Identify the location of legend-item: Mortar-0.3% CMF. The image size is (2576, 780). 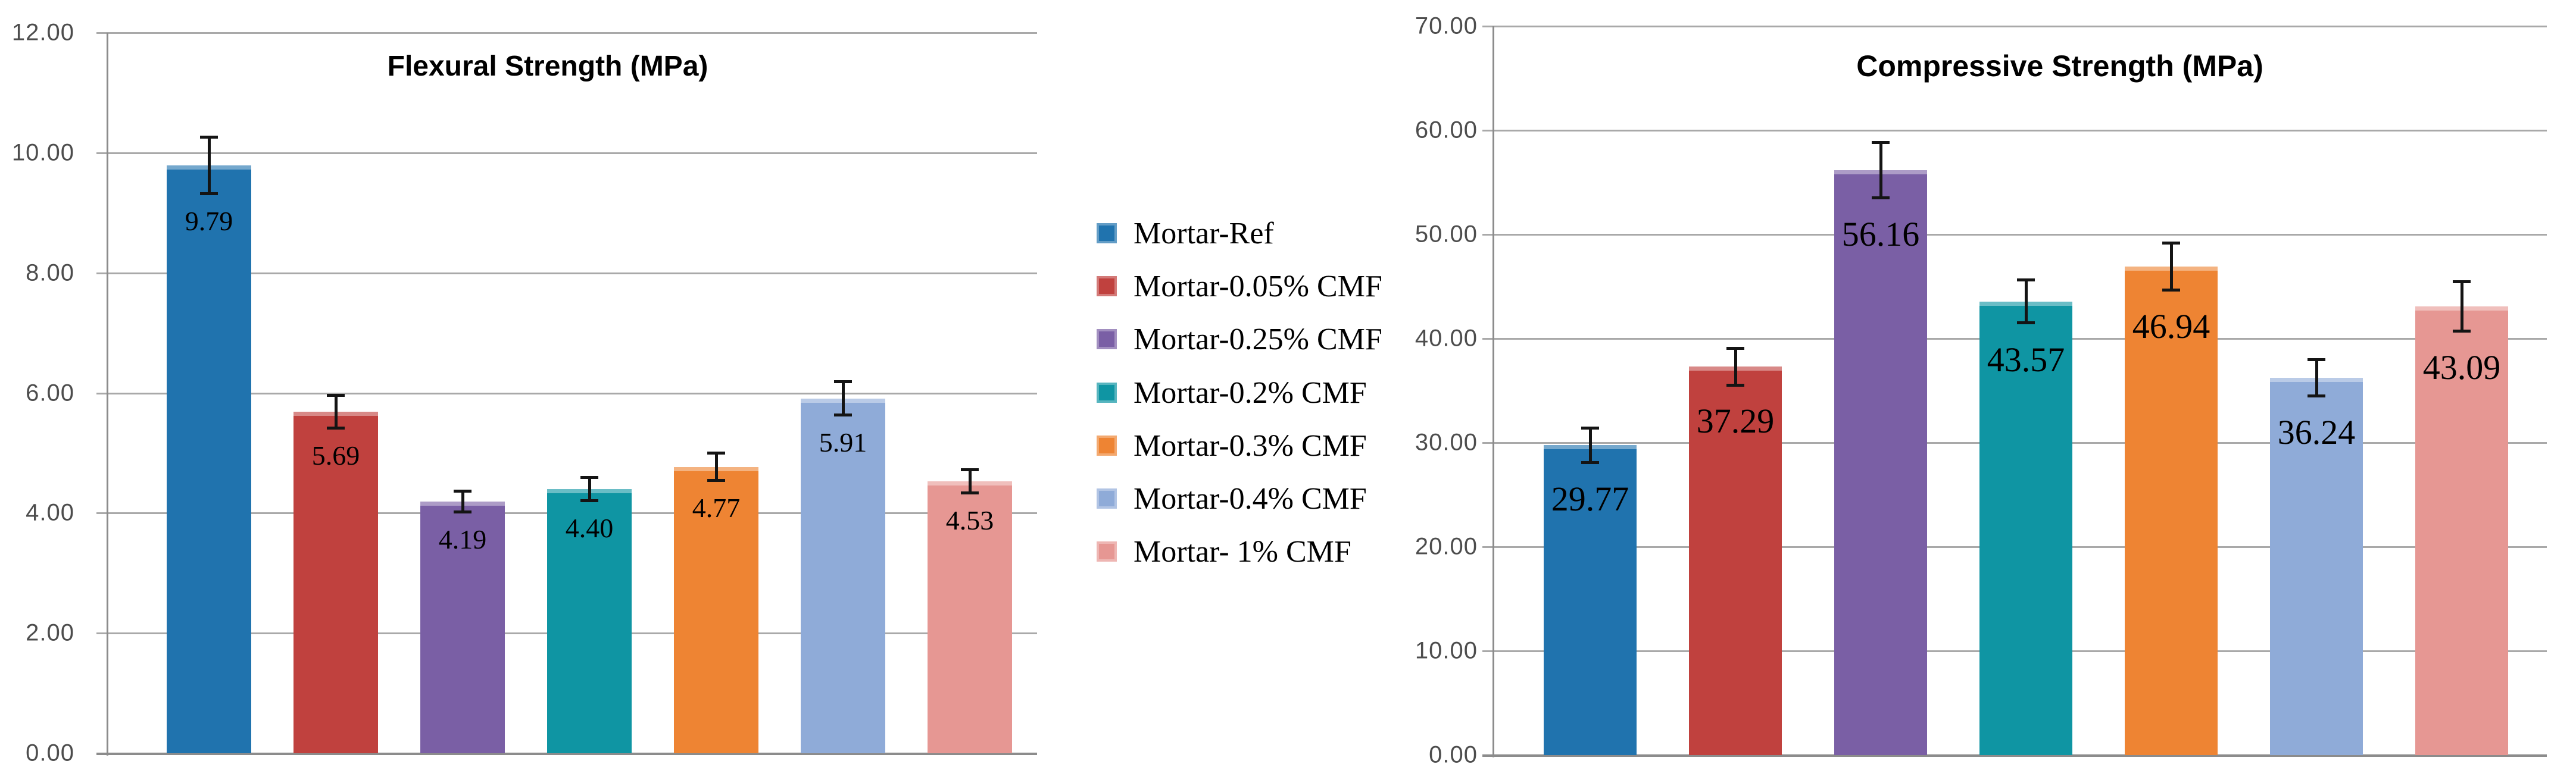
(1232, 445).